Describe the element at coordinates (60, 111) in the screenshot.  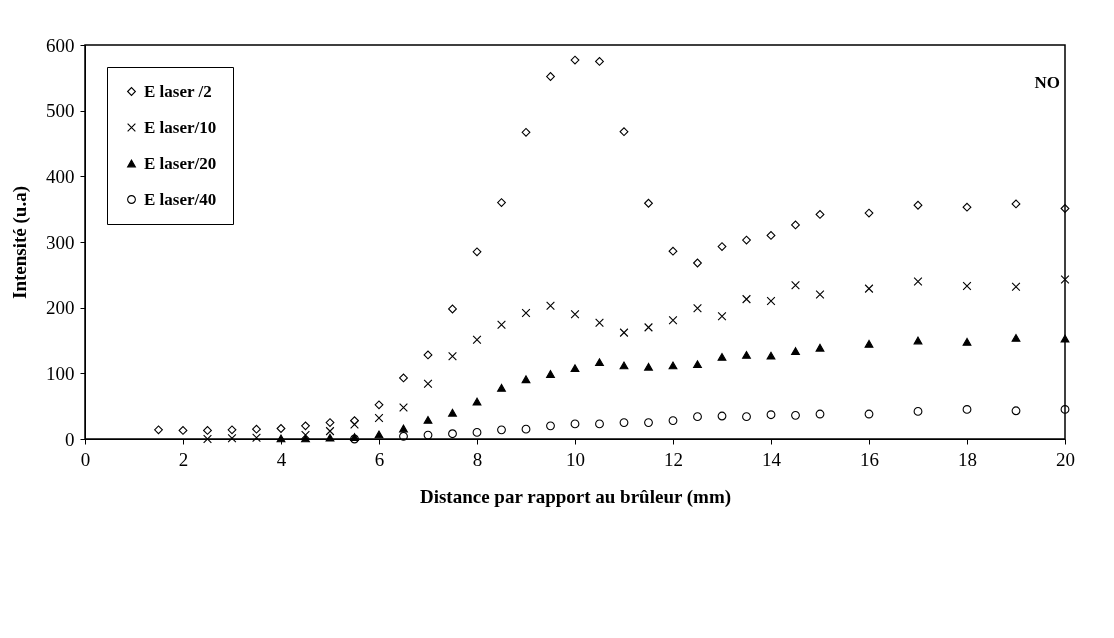
I see `y-tick-label: 500` at that location.